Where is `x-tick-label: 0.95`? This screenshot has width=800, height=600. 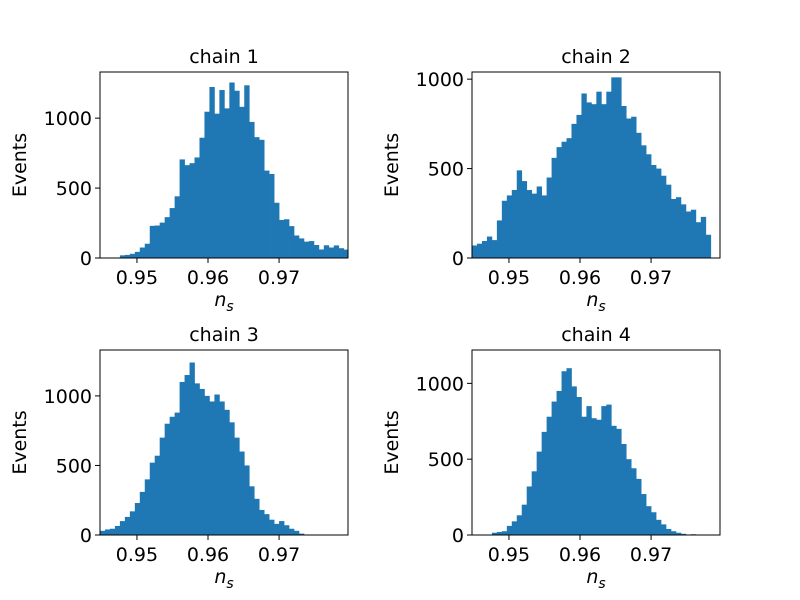
x-tick-label: 0.95 is located at coordinates (509, 555).